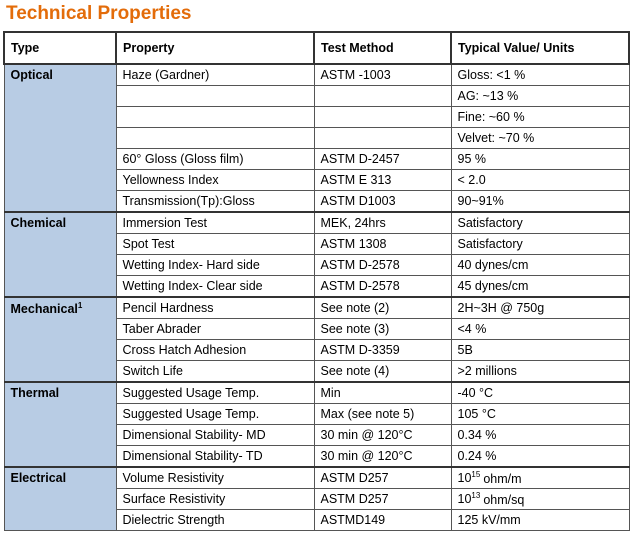  What do you see at coordinates (215, 265) in the screenshot?
I see `cell: Wetting Index- Hard side` at bounding box center [215, 265].